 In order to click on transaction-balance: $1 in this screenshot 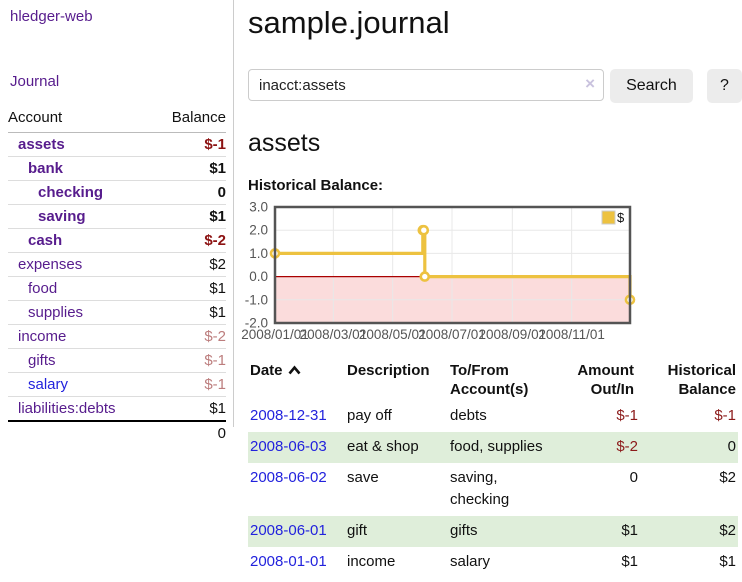, I will do `click(727, 561)`.